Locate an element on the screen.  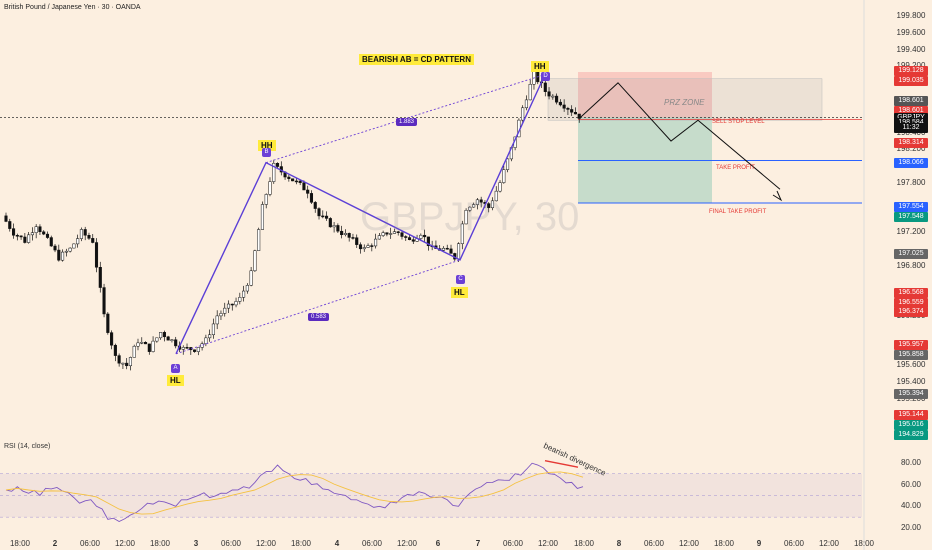
price-tag: 194.829 is located at coordinates (911, 435).